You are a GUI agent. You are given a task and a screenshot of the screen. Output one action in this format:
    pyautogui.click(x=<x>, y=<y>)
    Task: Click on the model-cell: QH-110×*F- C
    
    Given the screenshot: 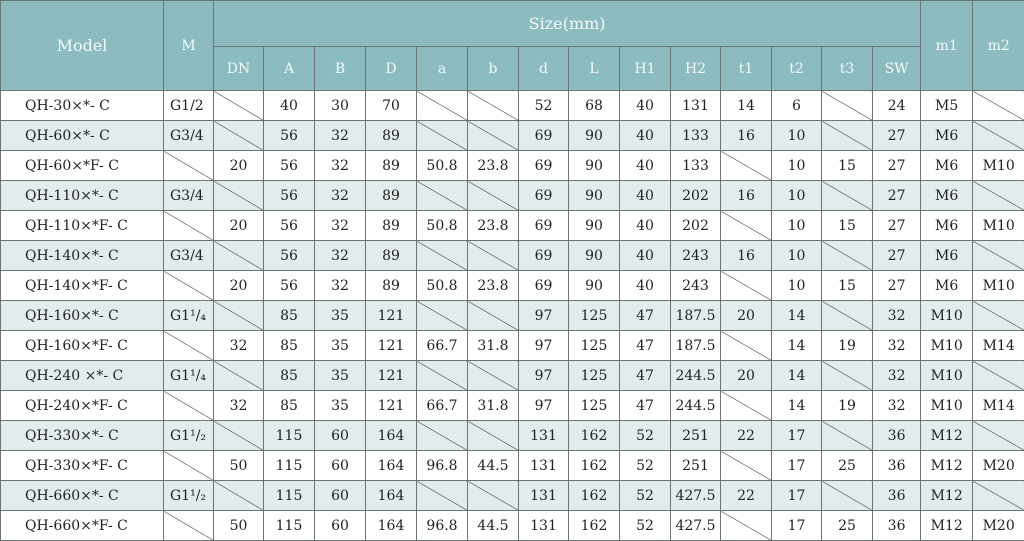 What is the action you would take?
    pyautogui.click(x=82, y=226)
    